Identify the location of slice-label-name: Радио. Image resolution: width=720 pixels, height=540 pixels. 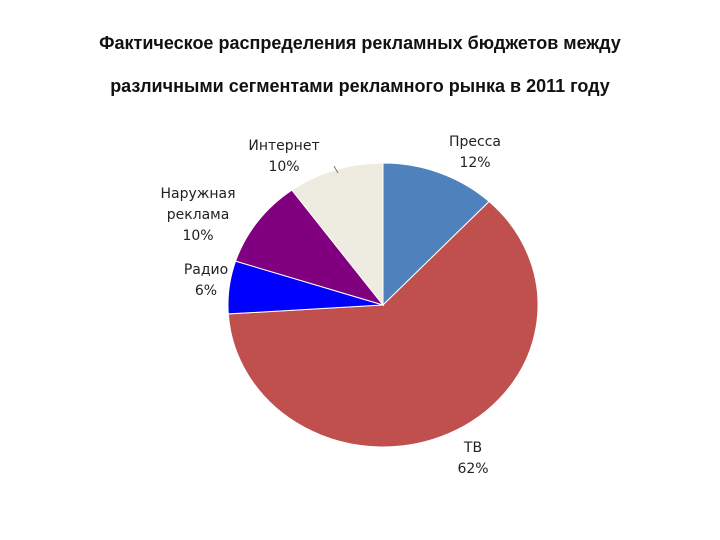
(206, 270).